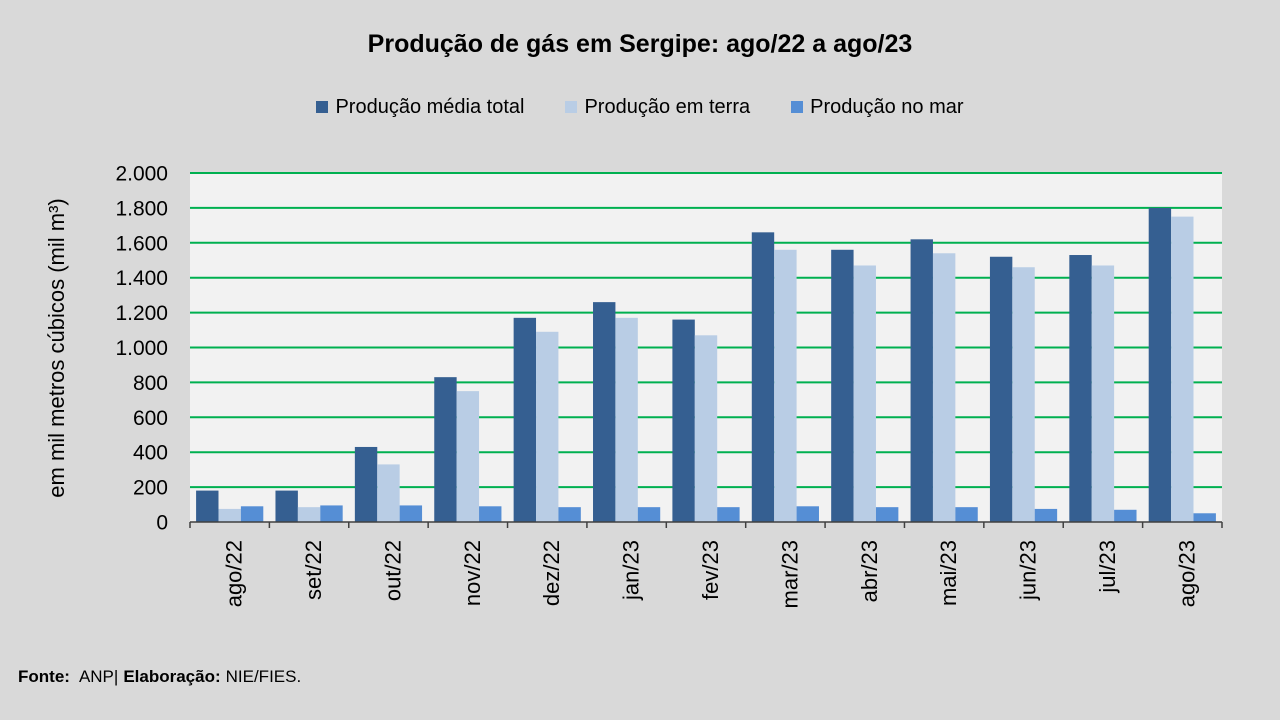 The height and width of the screenshot is (720, 1280). Describe the element at coordinates (150, 453) in the screenshot. I see `y-tick-label: 400` at that location.